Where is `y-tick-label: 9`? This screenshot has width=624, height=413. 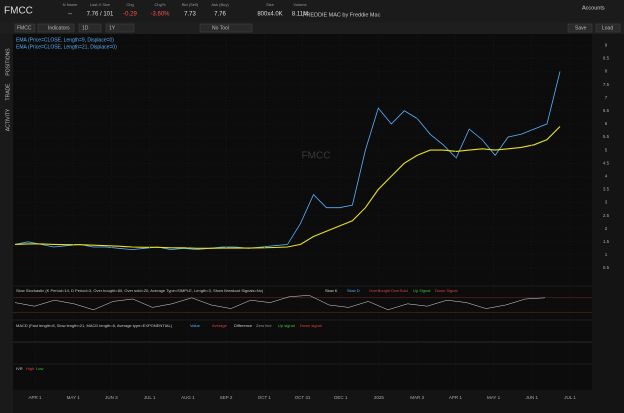
y-tick-label: 9 is located at coordinates (606, 44).